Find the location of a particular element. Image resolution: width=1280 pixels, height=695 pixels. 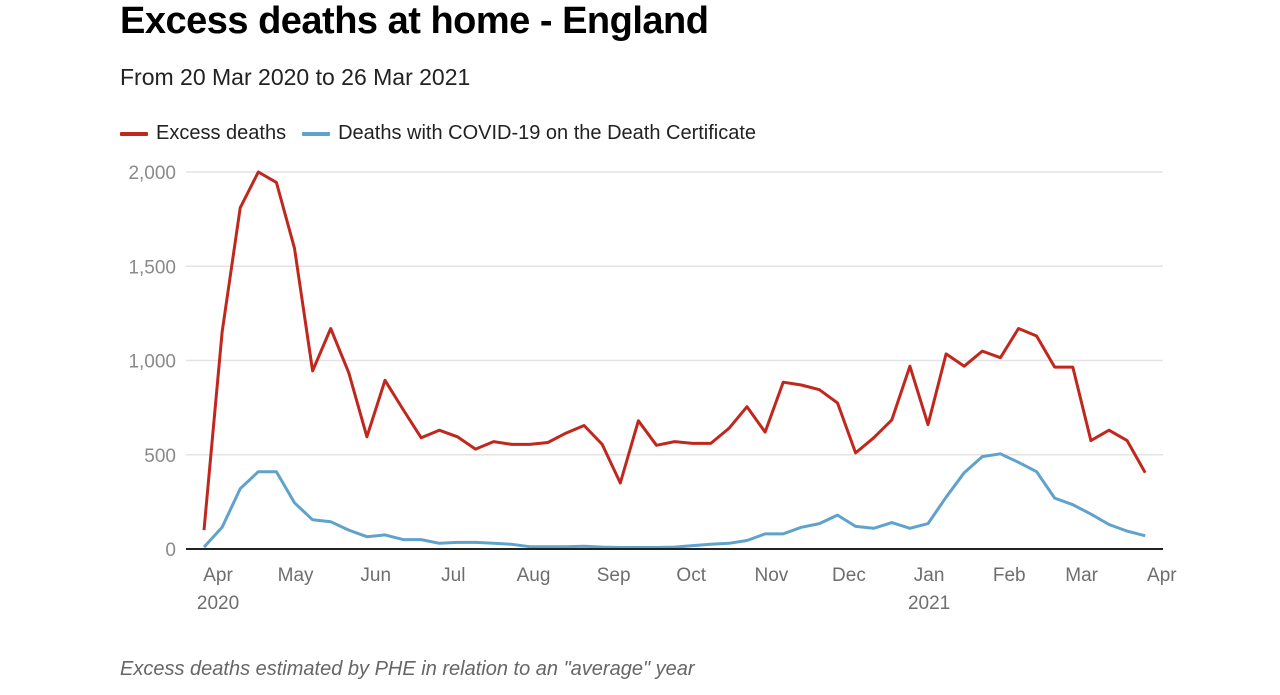

y-tick-label: 1,500 is located at coordinates (152, 267).